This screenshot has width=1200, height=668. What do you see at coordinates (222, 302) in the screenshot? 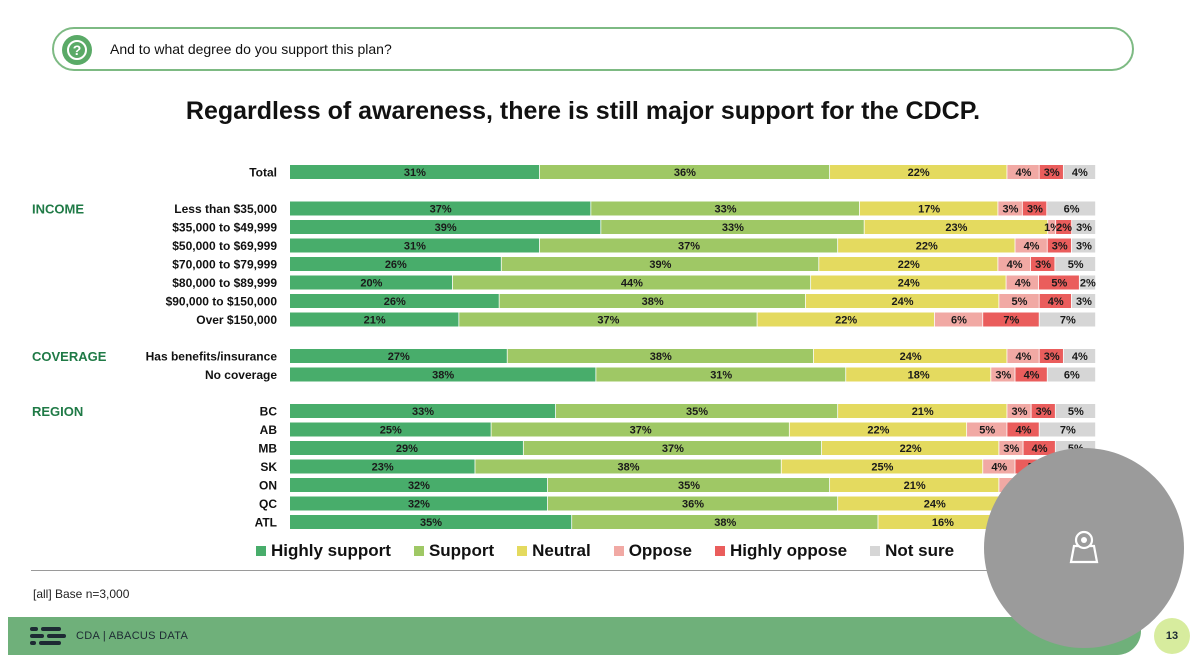
I see `row-label: $90,000 to $150,000` at bounding box center [222, 302].